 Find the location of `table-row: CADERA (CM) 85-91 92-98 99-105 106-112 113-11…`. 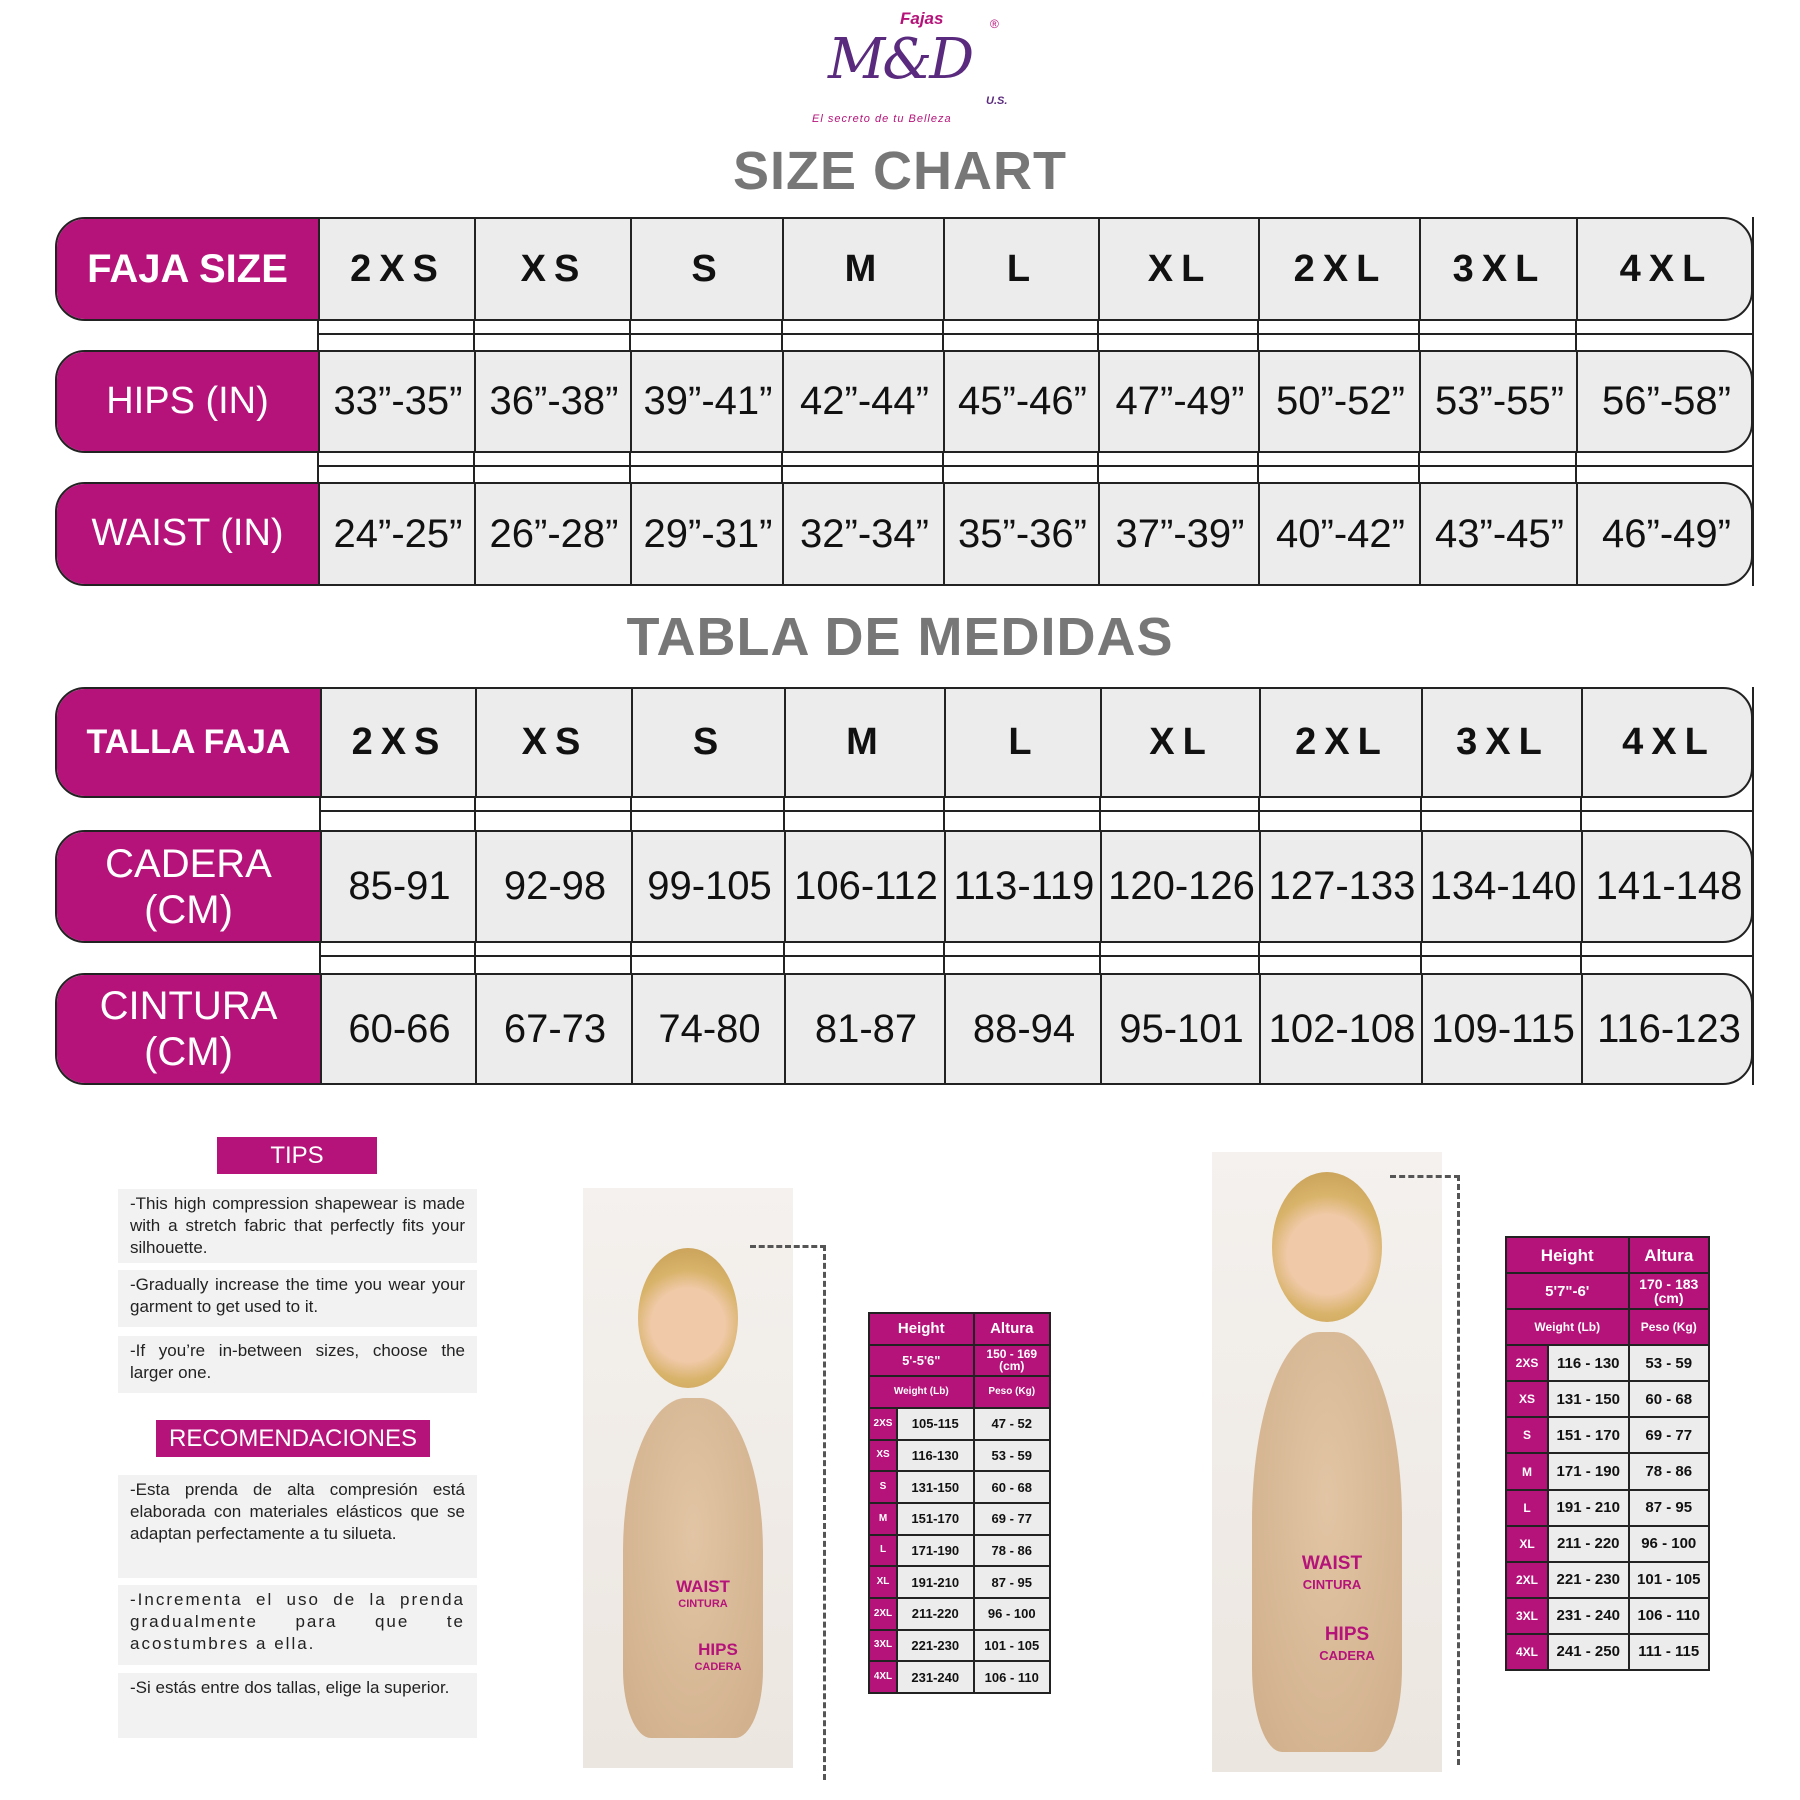

table-row: CADERA (CM) 85-91 92-98 99-105 106-112 113-11… is located at coordinates (904, 886).